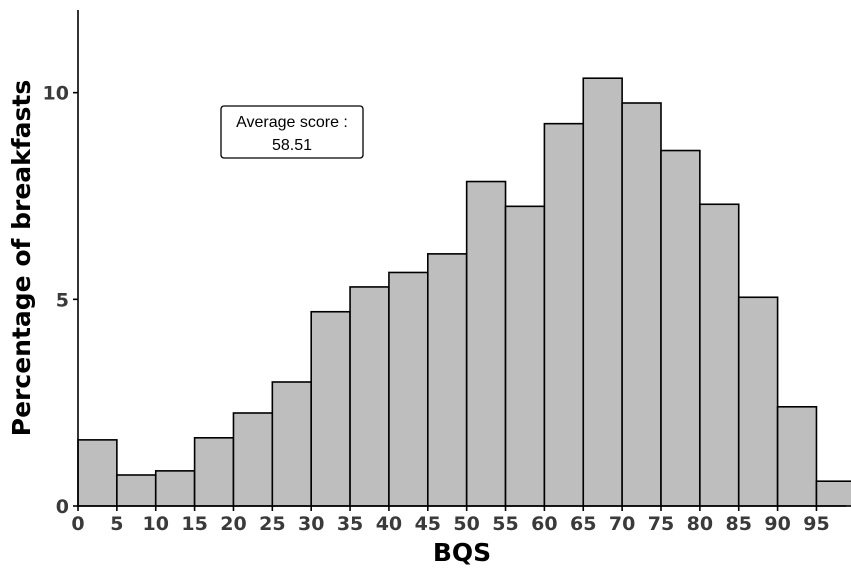  Describe the element at coordinates (583, 524) in the screenshot. I see `x-tick-label-65: 65` at that location.